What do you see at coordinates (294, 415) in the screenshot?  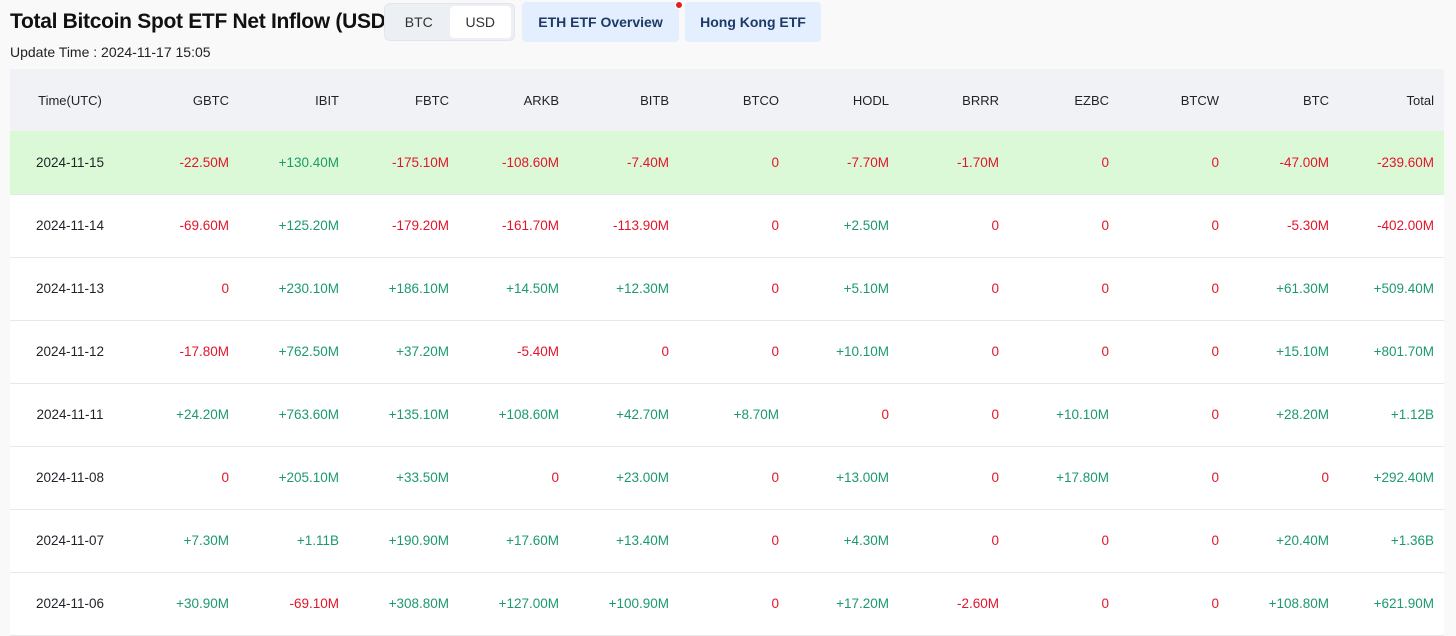 I see `flow-cell-ibit: +763.60M` at bounding box center [294, 415].